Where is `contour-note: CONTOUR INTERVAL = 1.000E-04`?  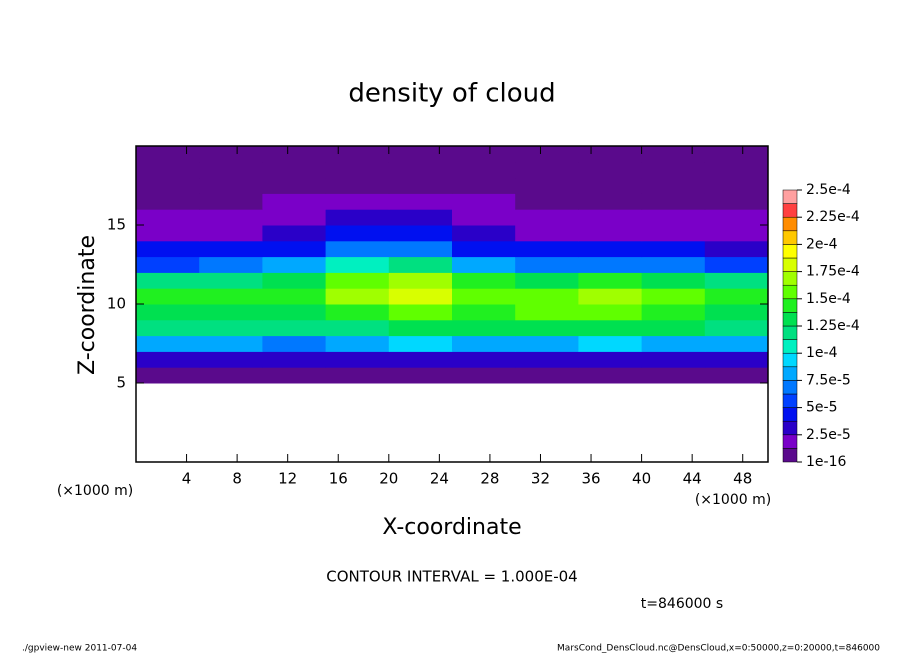 contour-note: CONTOUR INTERVAL = 1.000E-04 is located at coordinates (451, 577).